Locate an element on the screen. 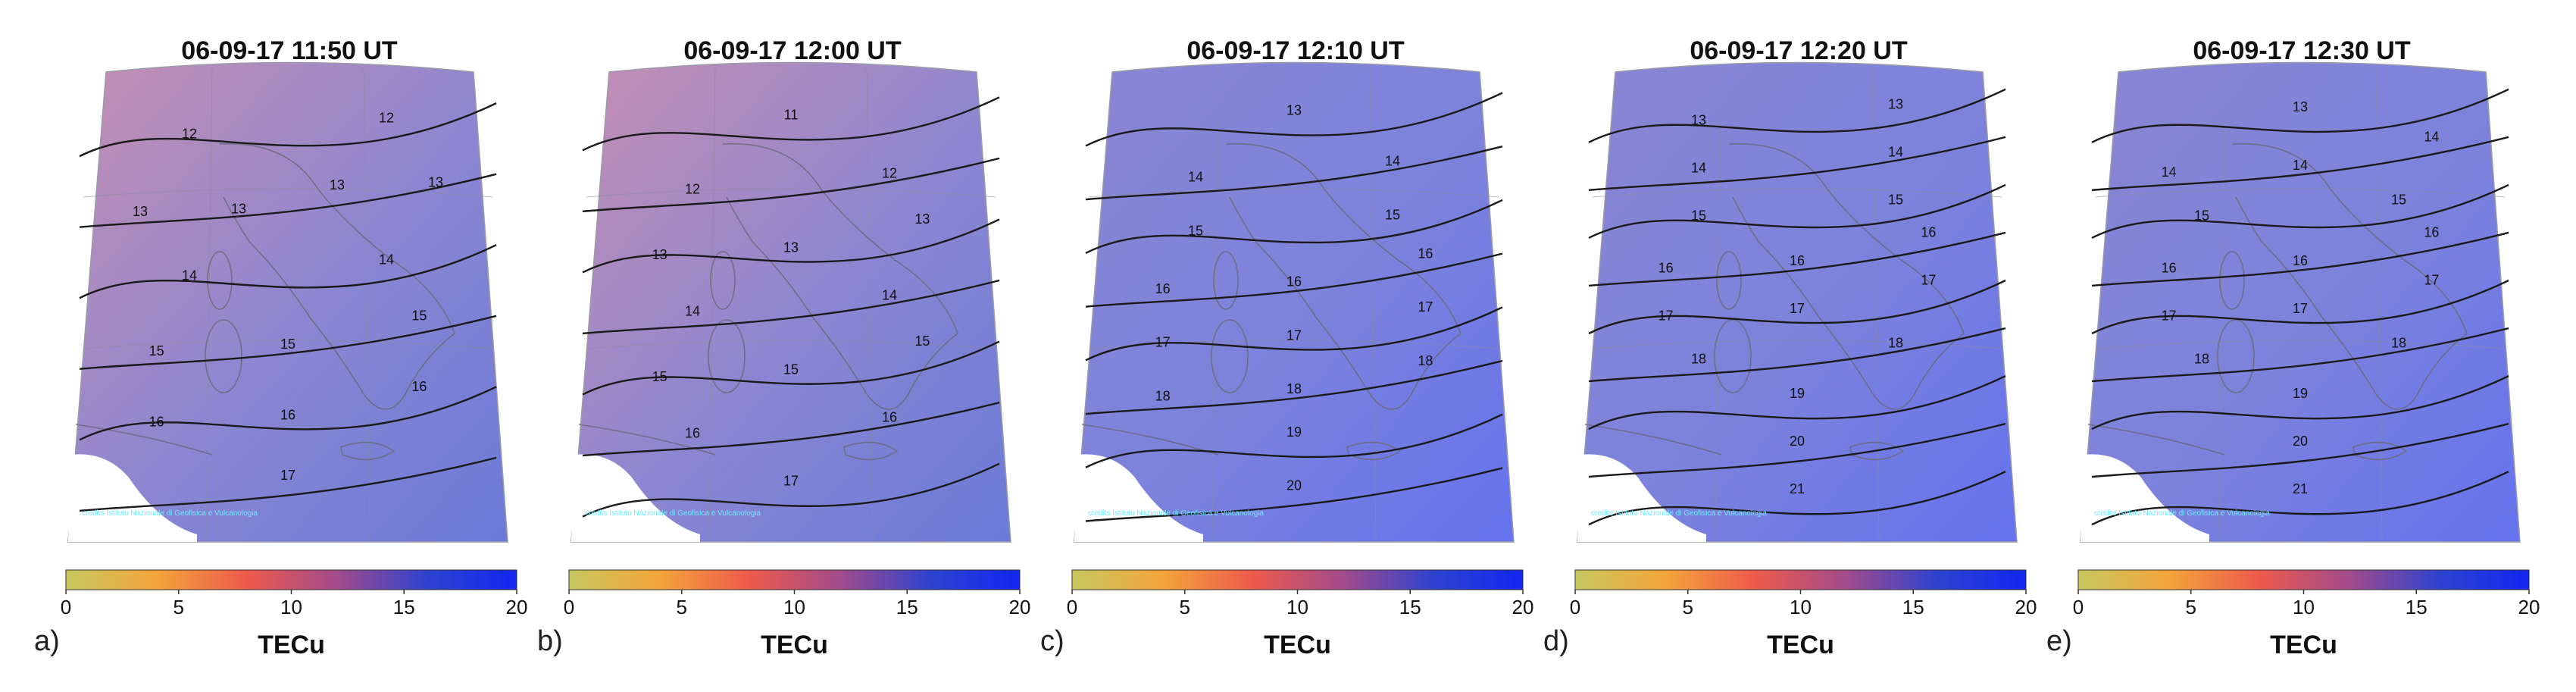 This screenshot has width=2576, height=692. panel-letter: b) is located at coordinates (550, 641).